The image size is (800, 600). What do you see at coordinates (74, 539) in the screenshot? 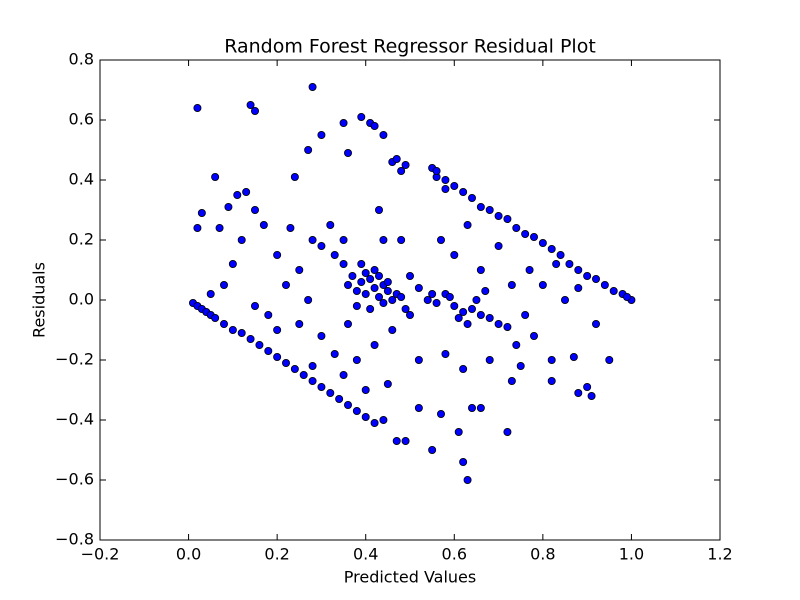
I see `y-tick-label: −0.8` at bounding box center [74, 539].